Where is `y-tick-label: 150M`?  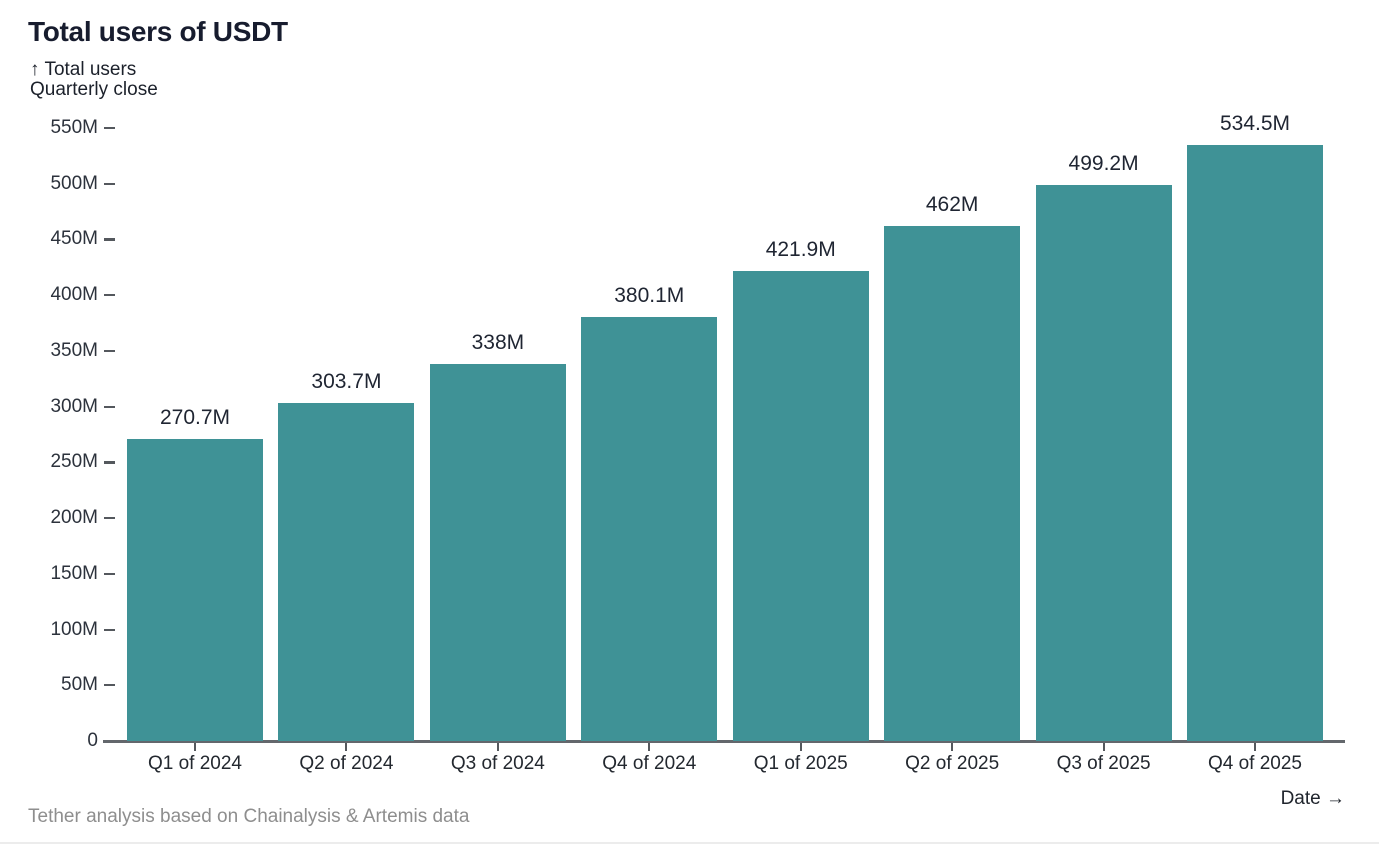
y-tick-label: 150M is located at coordinates (74, 573).